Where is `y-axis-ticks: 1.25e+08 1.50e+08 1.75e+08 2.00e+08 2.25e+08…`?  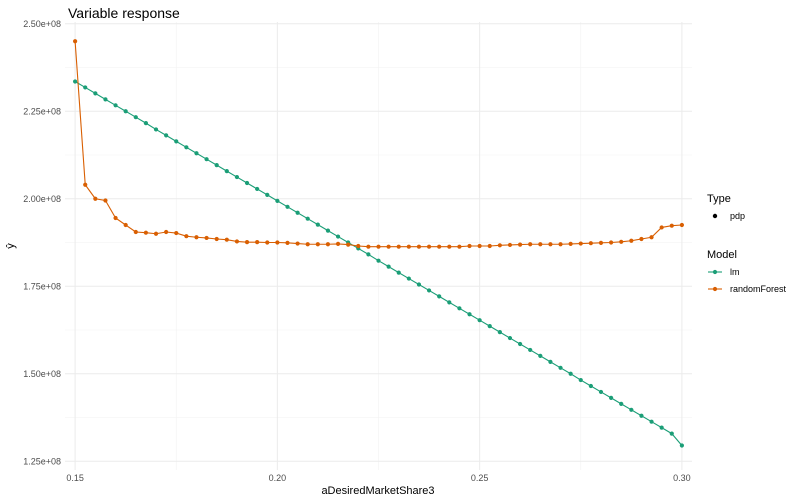
y-axis-ticks: 1.25e+08 1.50e+08 1.75e+08 2.00e+08 2.25e+08… is located at coordinates (42, 243).